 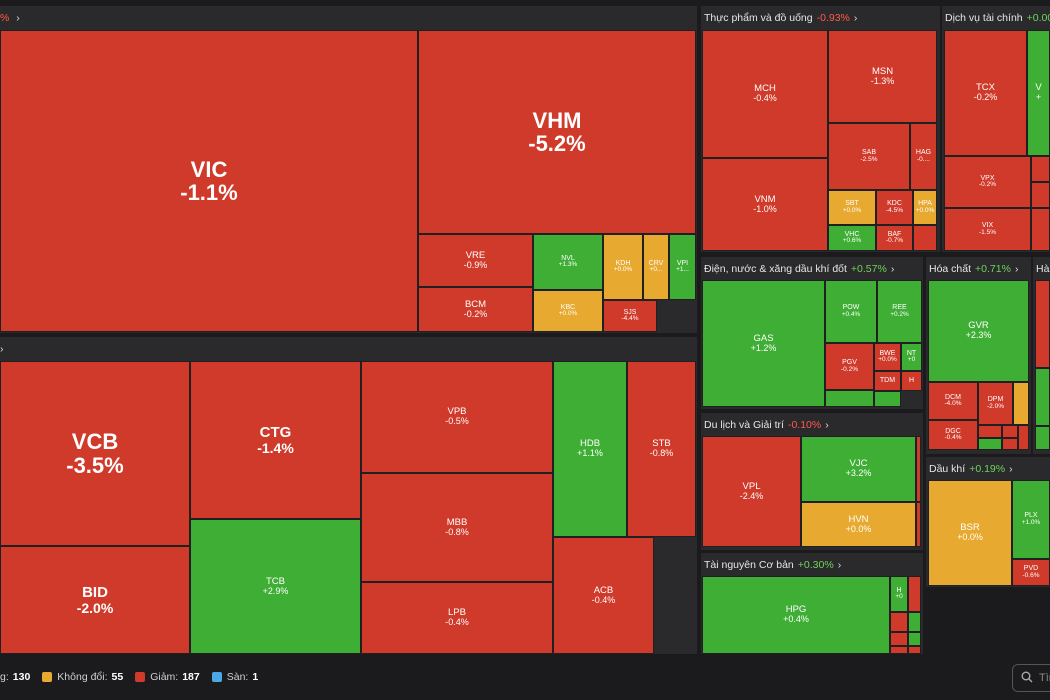 What do you see at coordinates (899, 594) in the screenshot?
I see `stock-tile-hsg: H +0` at bounding box center [899, 594].